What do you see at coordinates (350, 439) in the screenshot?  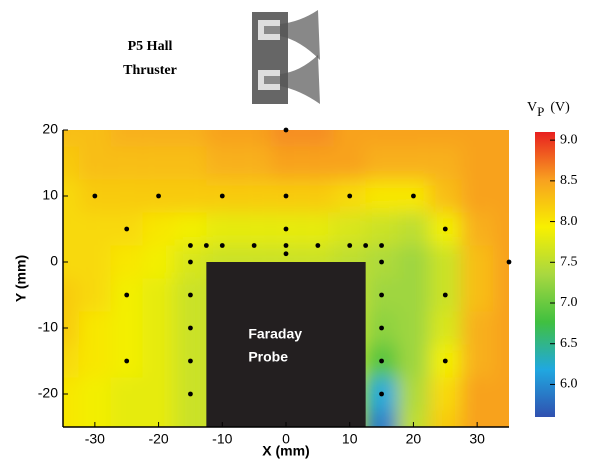 I see `x-tick-label: 10` at bounding box center [350, 439].